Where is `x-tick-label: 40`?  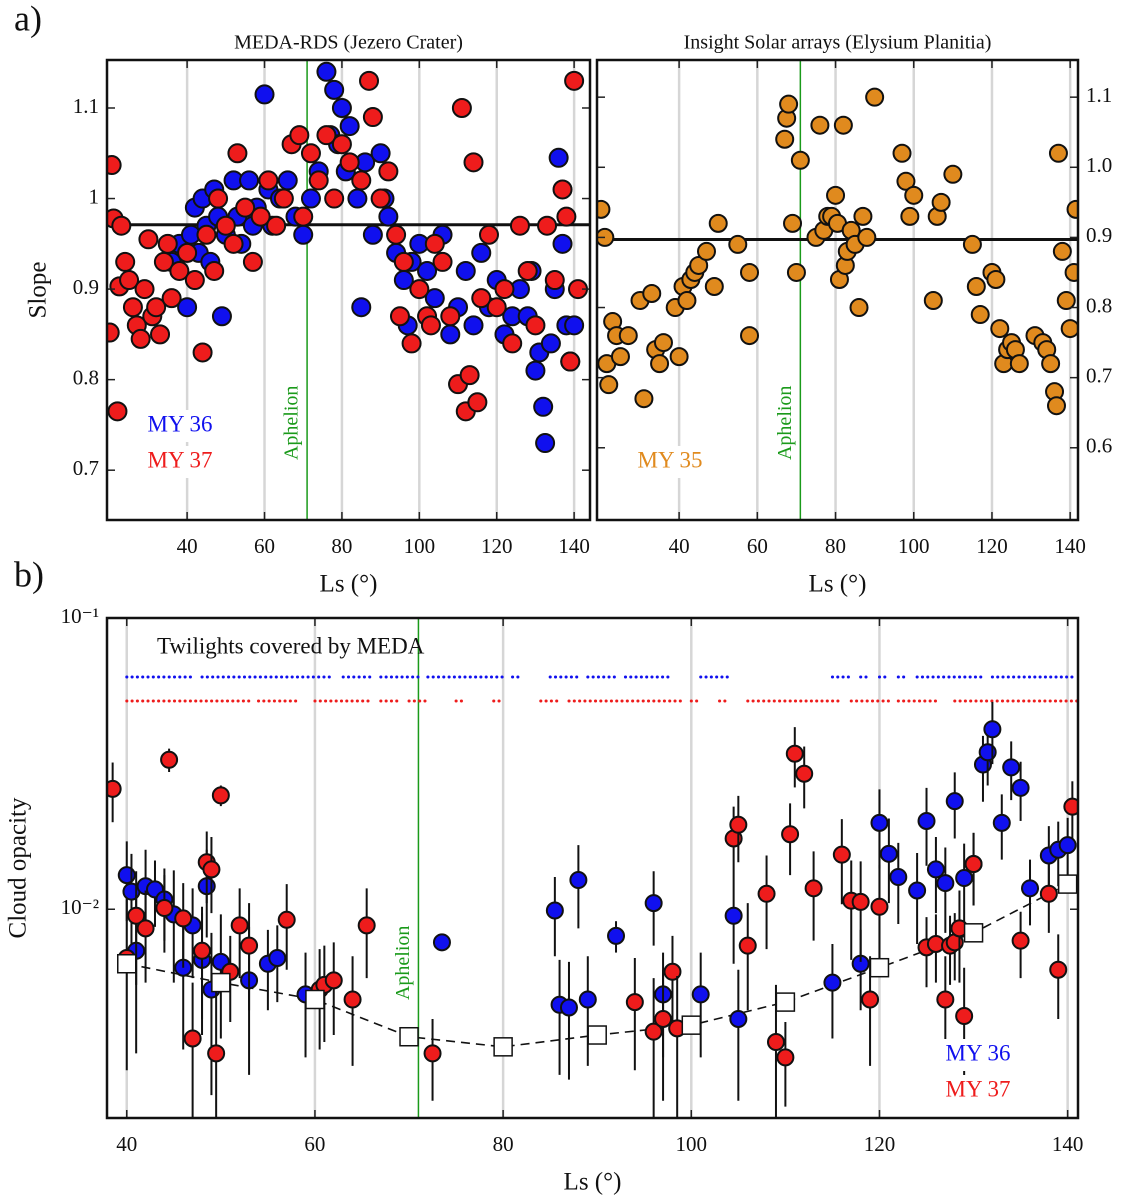
x-tick-label: 40 is located at coordinates (126, 1144).